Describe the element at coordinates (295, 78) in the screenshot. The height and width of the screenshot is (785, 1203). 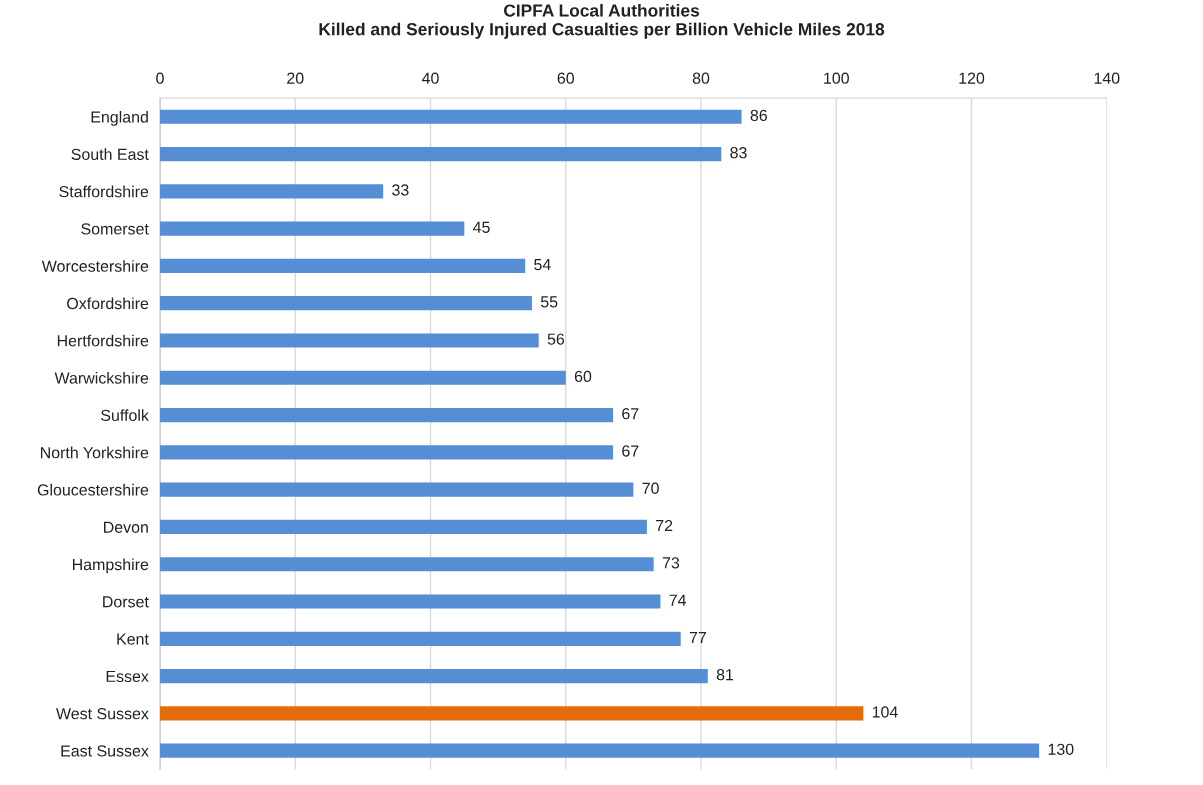
I see `x-tick-label: 20` at that location.